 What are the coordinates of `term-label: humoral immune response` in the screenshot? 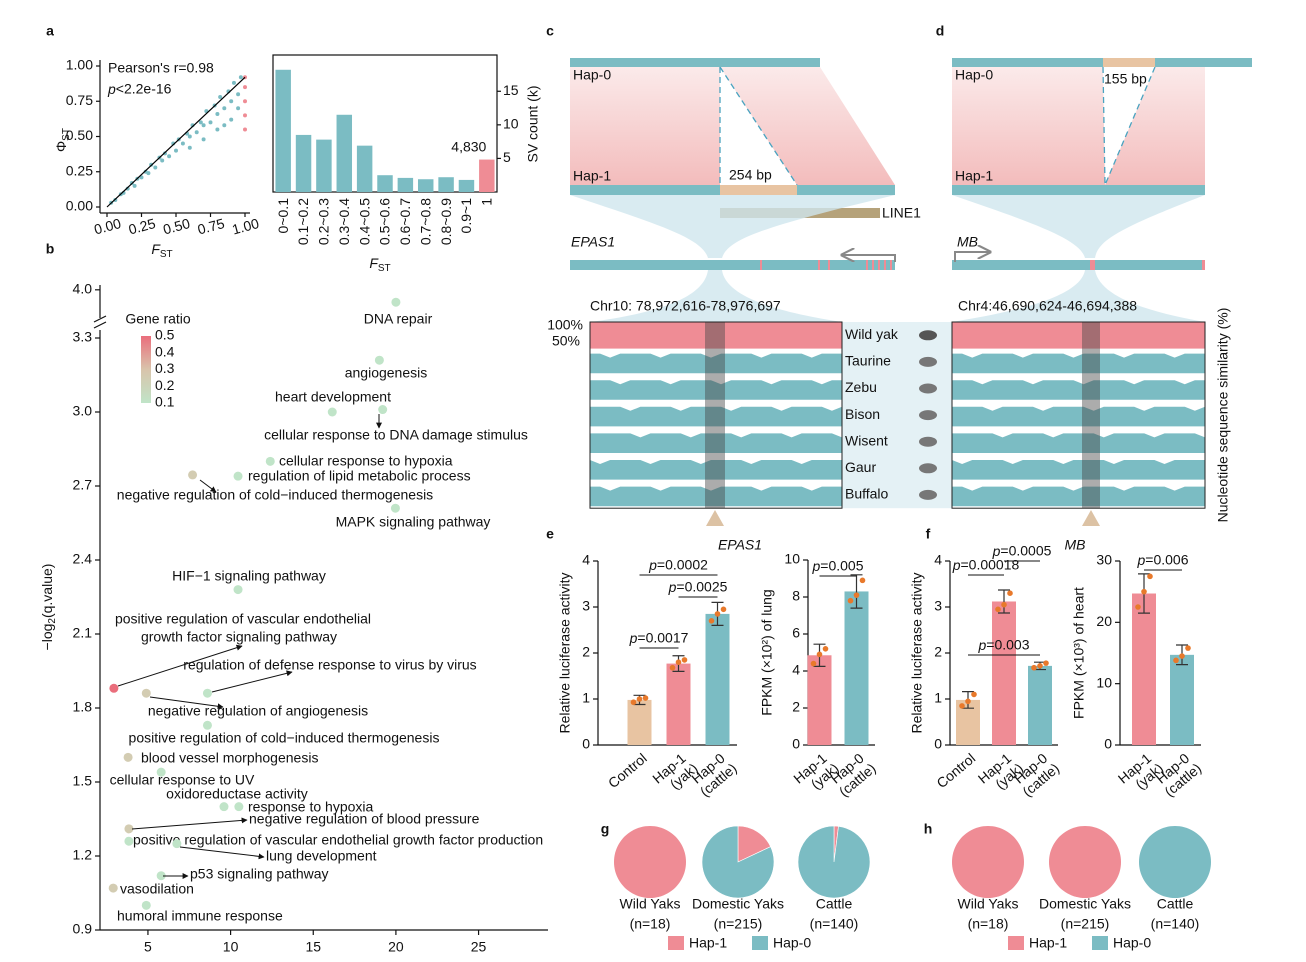 It's located at (200, 916).